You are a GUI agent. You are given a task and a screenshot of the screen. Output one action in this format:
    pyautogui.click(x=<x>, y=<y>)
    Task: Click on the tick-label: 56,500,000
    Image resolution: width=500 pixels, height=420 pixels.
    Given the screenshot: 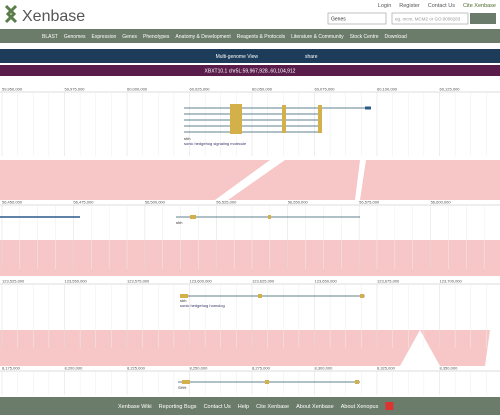 What is the action you would take?
    pyautogui.click(x=155, y=202)
    